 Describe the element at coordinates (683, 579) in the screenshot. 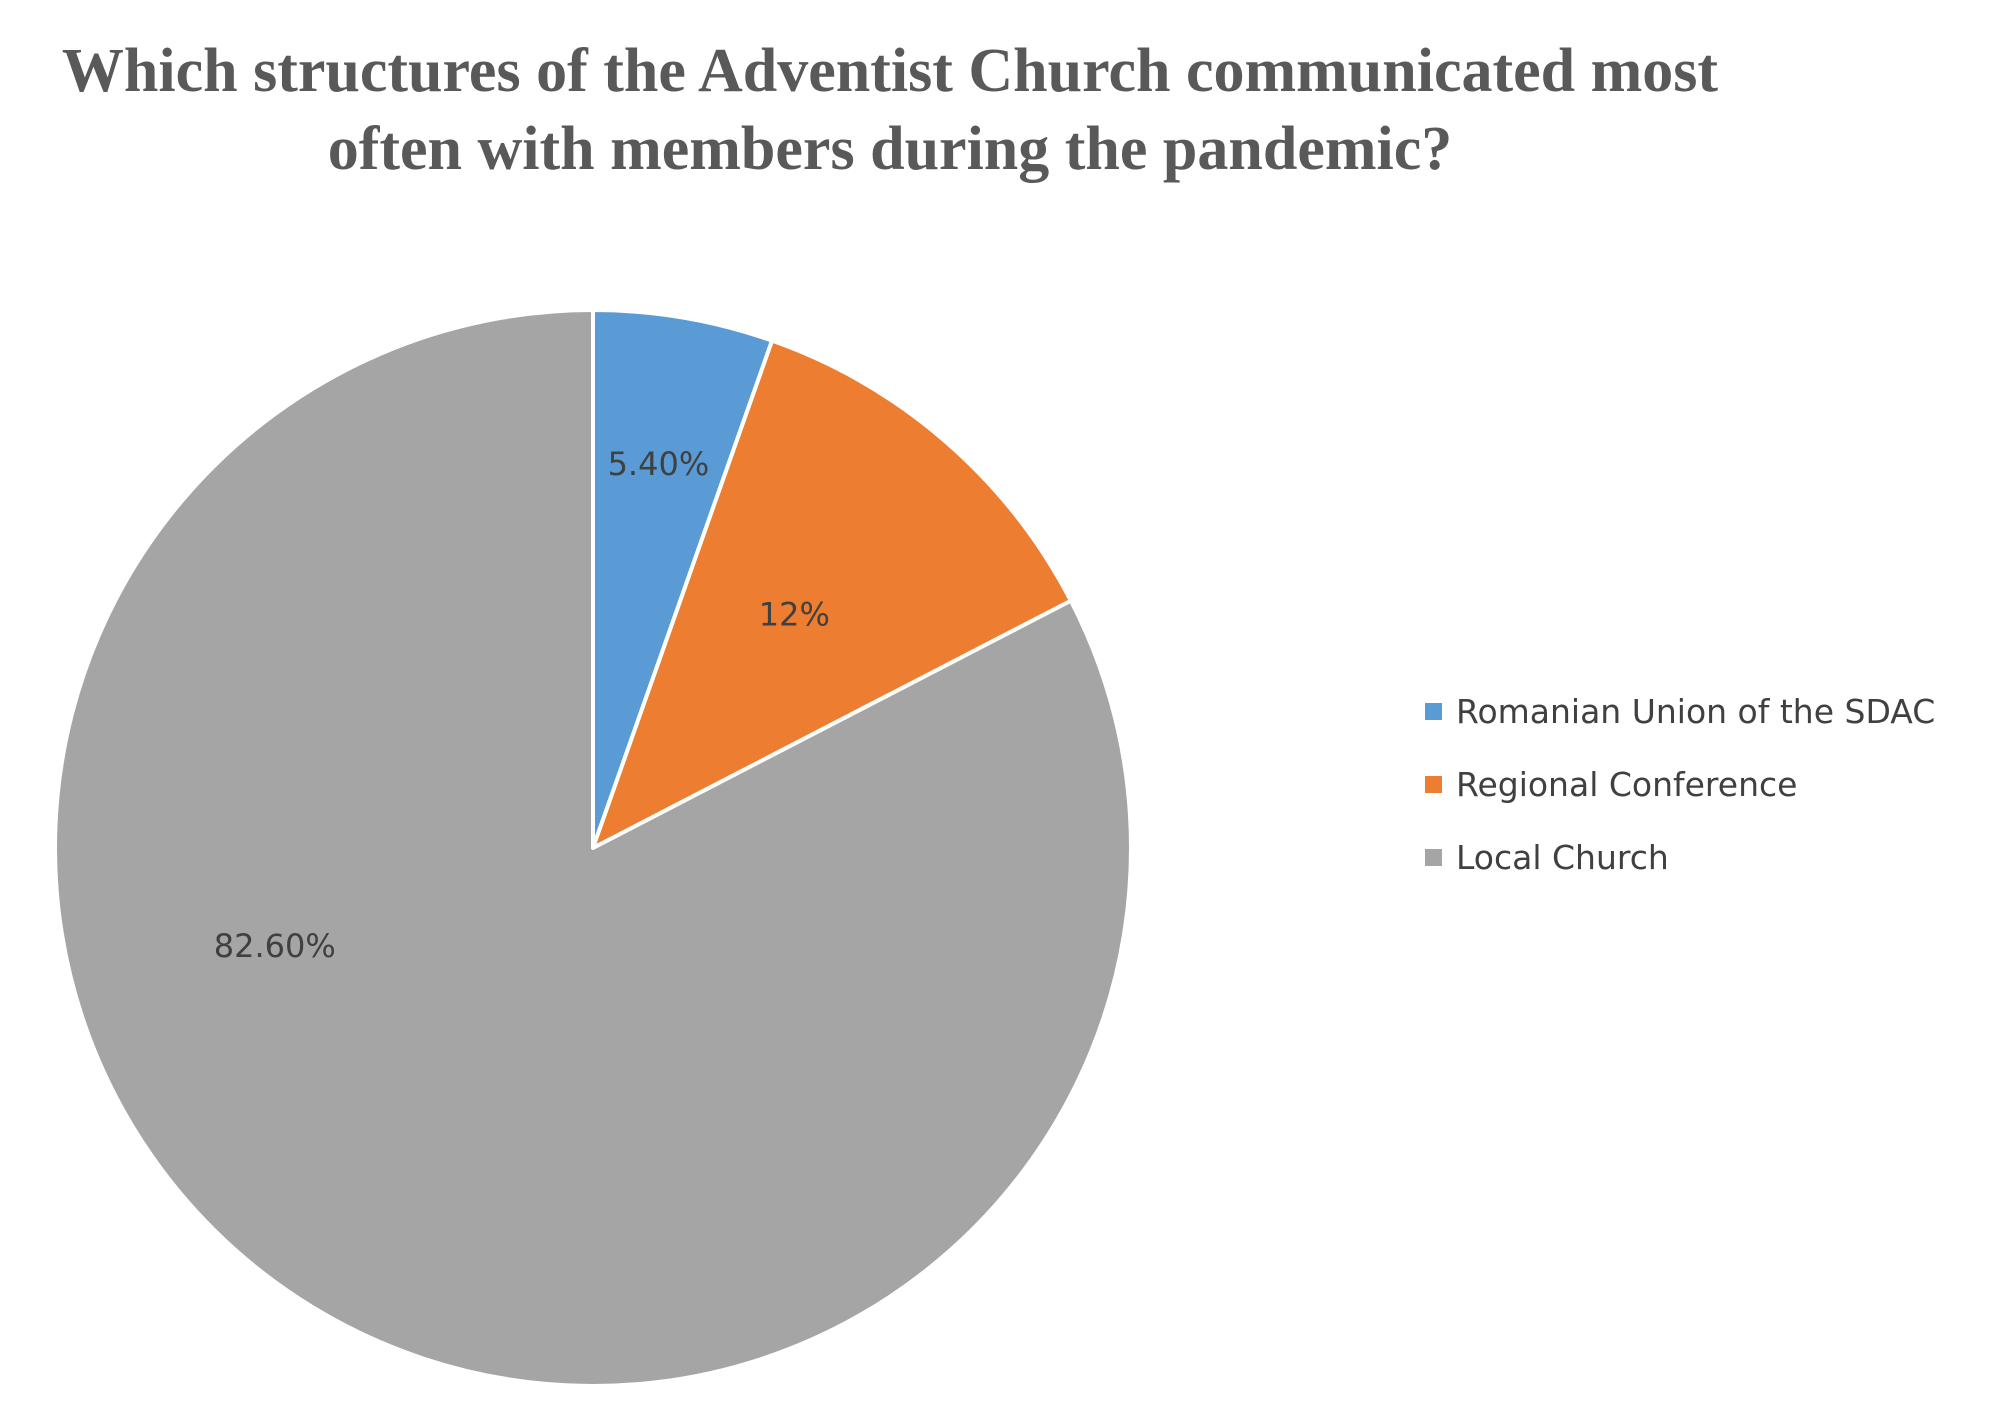

I see `pie-slice-romanian-union` at that location.